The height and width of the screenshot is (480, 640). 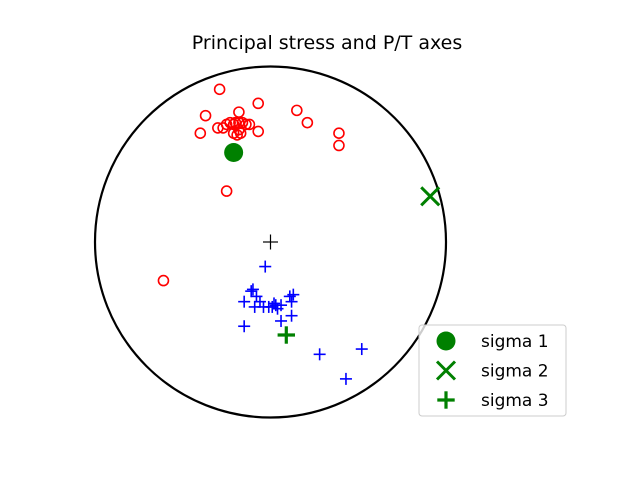 What do you see at coordinates (327, 43) in the screenshot?
I see `chart-title: Principal stress and P/T axes` at bounding box center [327, 43].